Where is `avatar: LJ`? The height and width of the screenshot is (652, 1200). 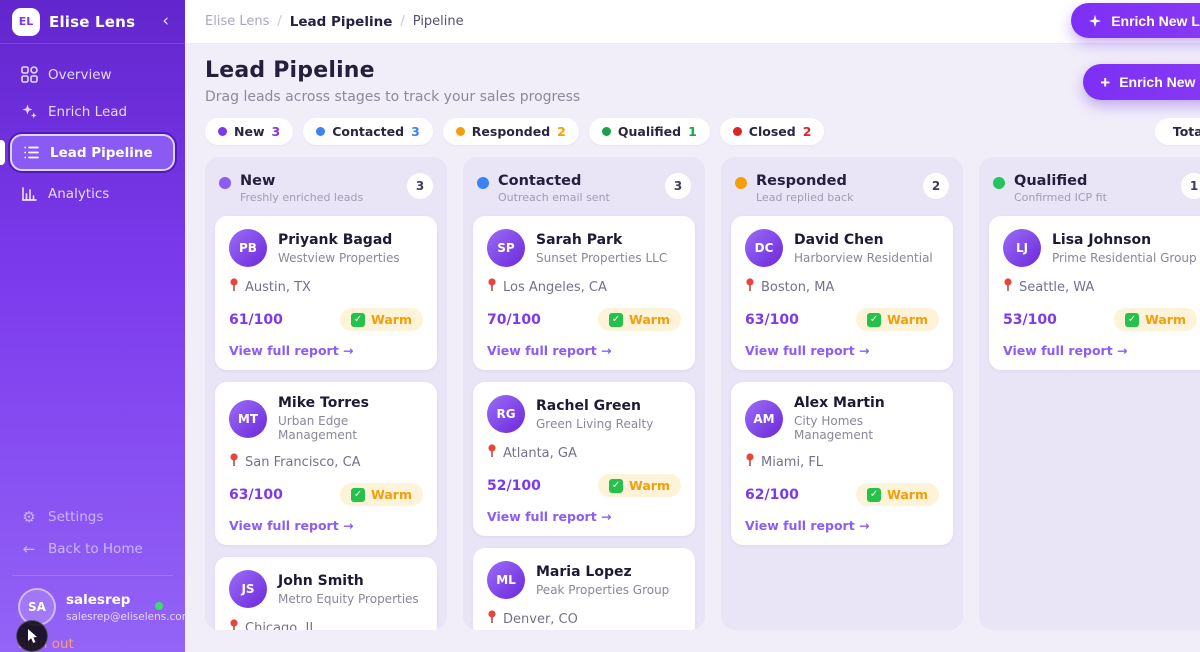 avatar: LJ is located at coordinates (1022, 248).